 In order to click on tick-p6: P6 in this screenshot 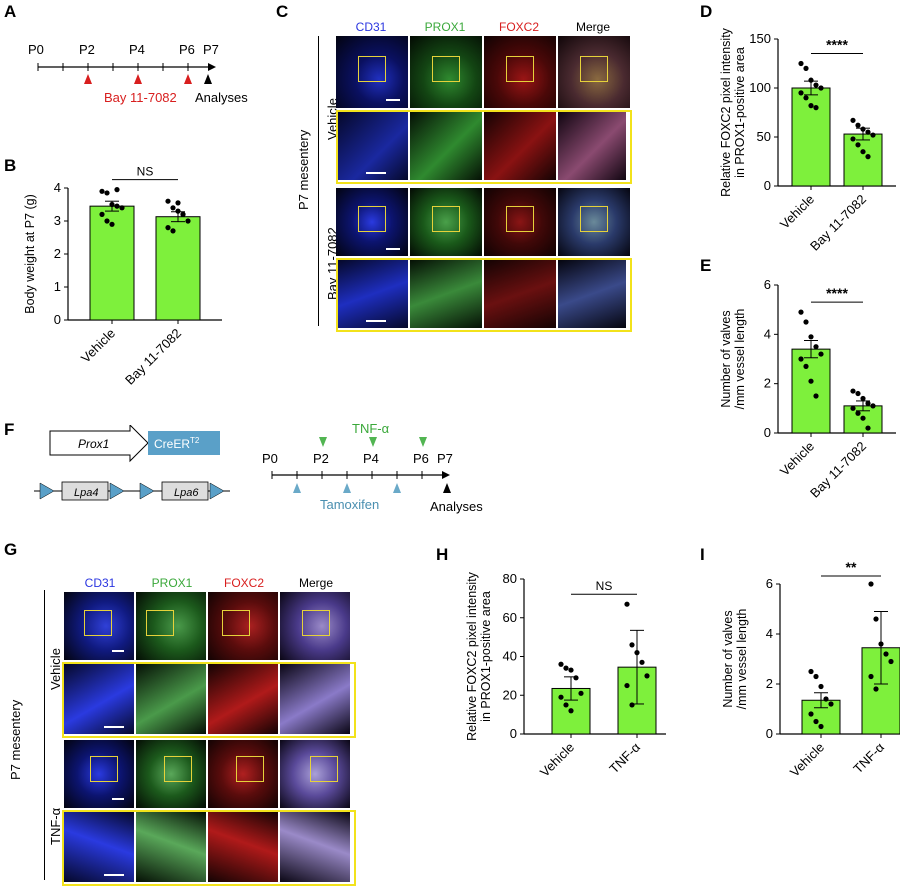, I will do `click(421, 458)`.